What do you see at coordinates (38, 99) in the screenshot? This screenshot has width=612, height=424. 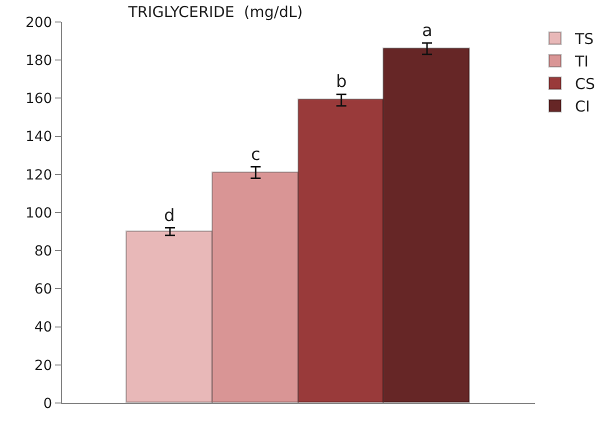 I see `y-tick-label: 160` at bounding box center [38, 99].